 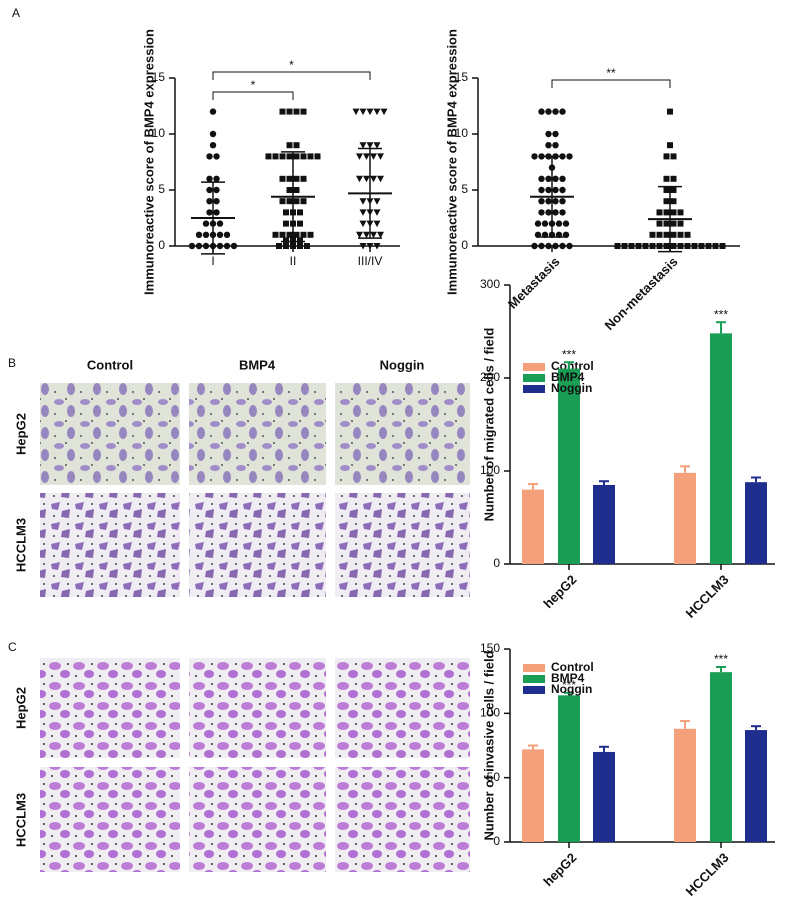 I want to click on x-tick-label: HCCLM3, so click(x=707, y=874).